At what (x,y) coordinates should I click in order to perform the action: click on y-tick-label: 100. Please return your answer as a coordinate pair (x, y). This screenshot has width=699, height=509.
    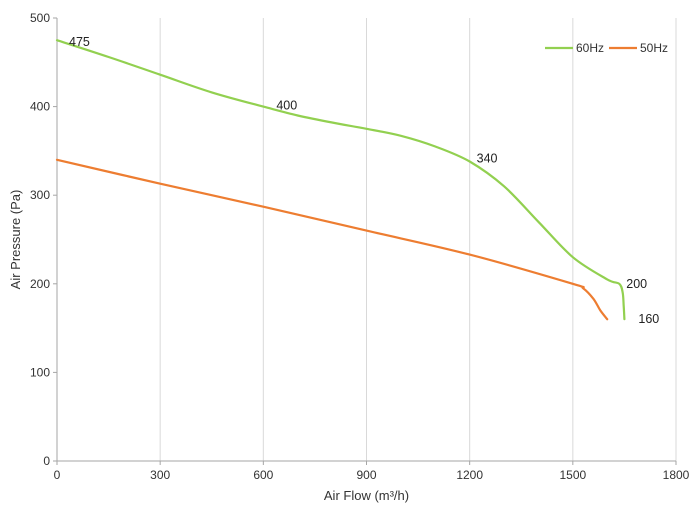
    Looking at the image, I should click on (40, 372).